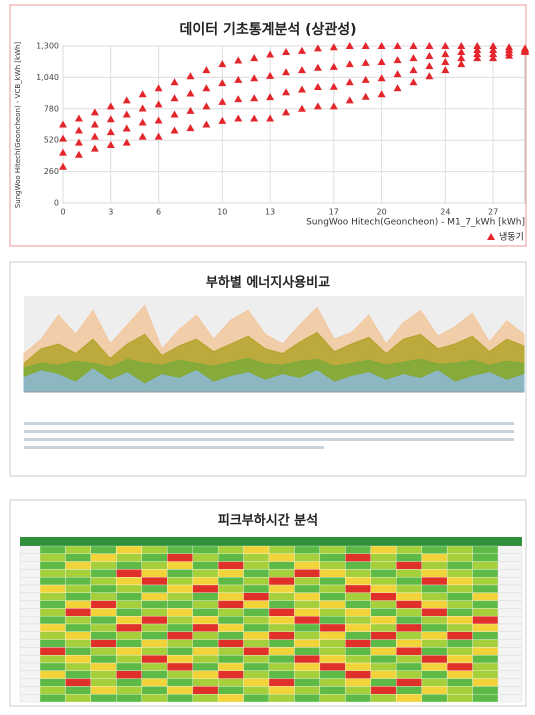  Describe the element at coordinates (51, 108) in the screenshot. I see `y-tick-label: 780` at that location.